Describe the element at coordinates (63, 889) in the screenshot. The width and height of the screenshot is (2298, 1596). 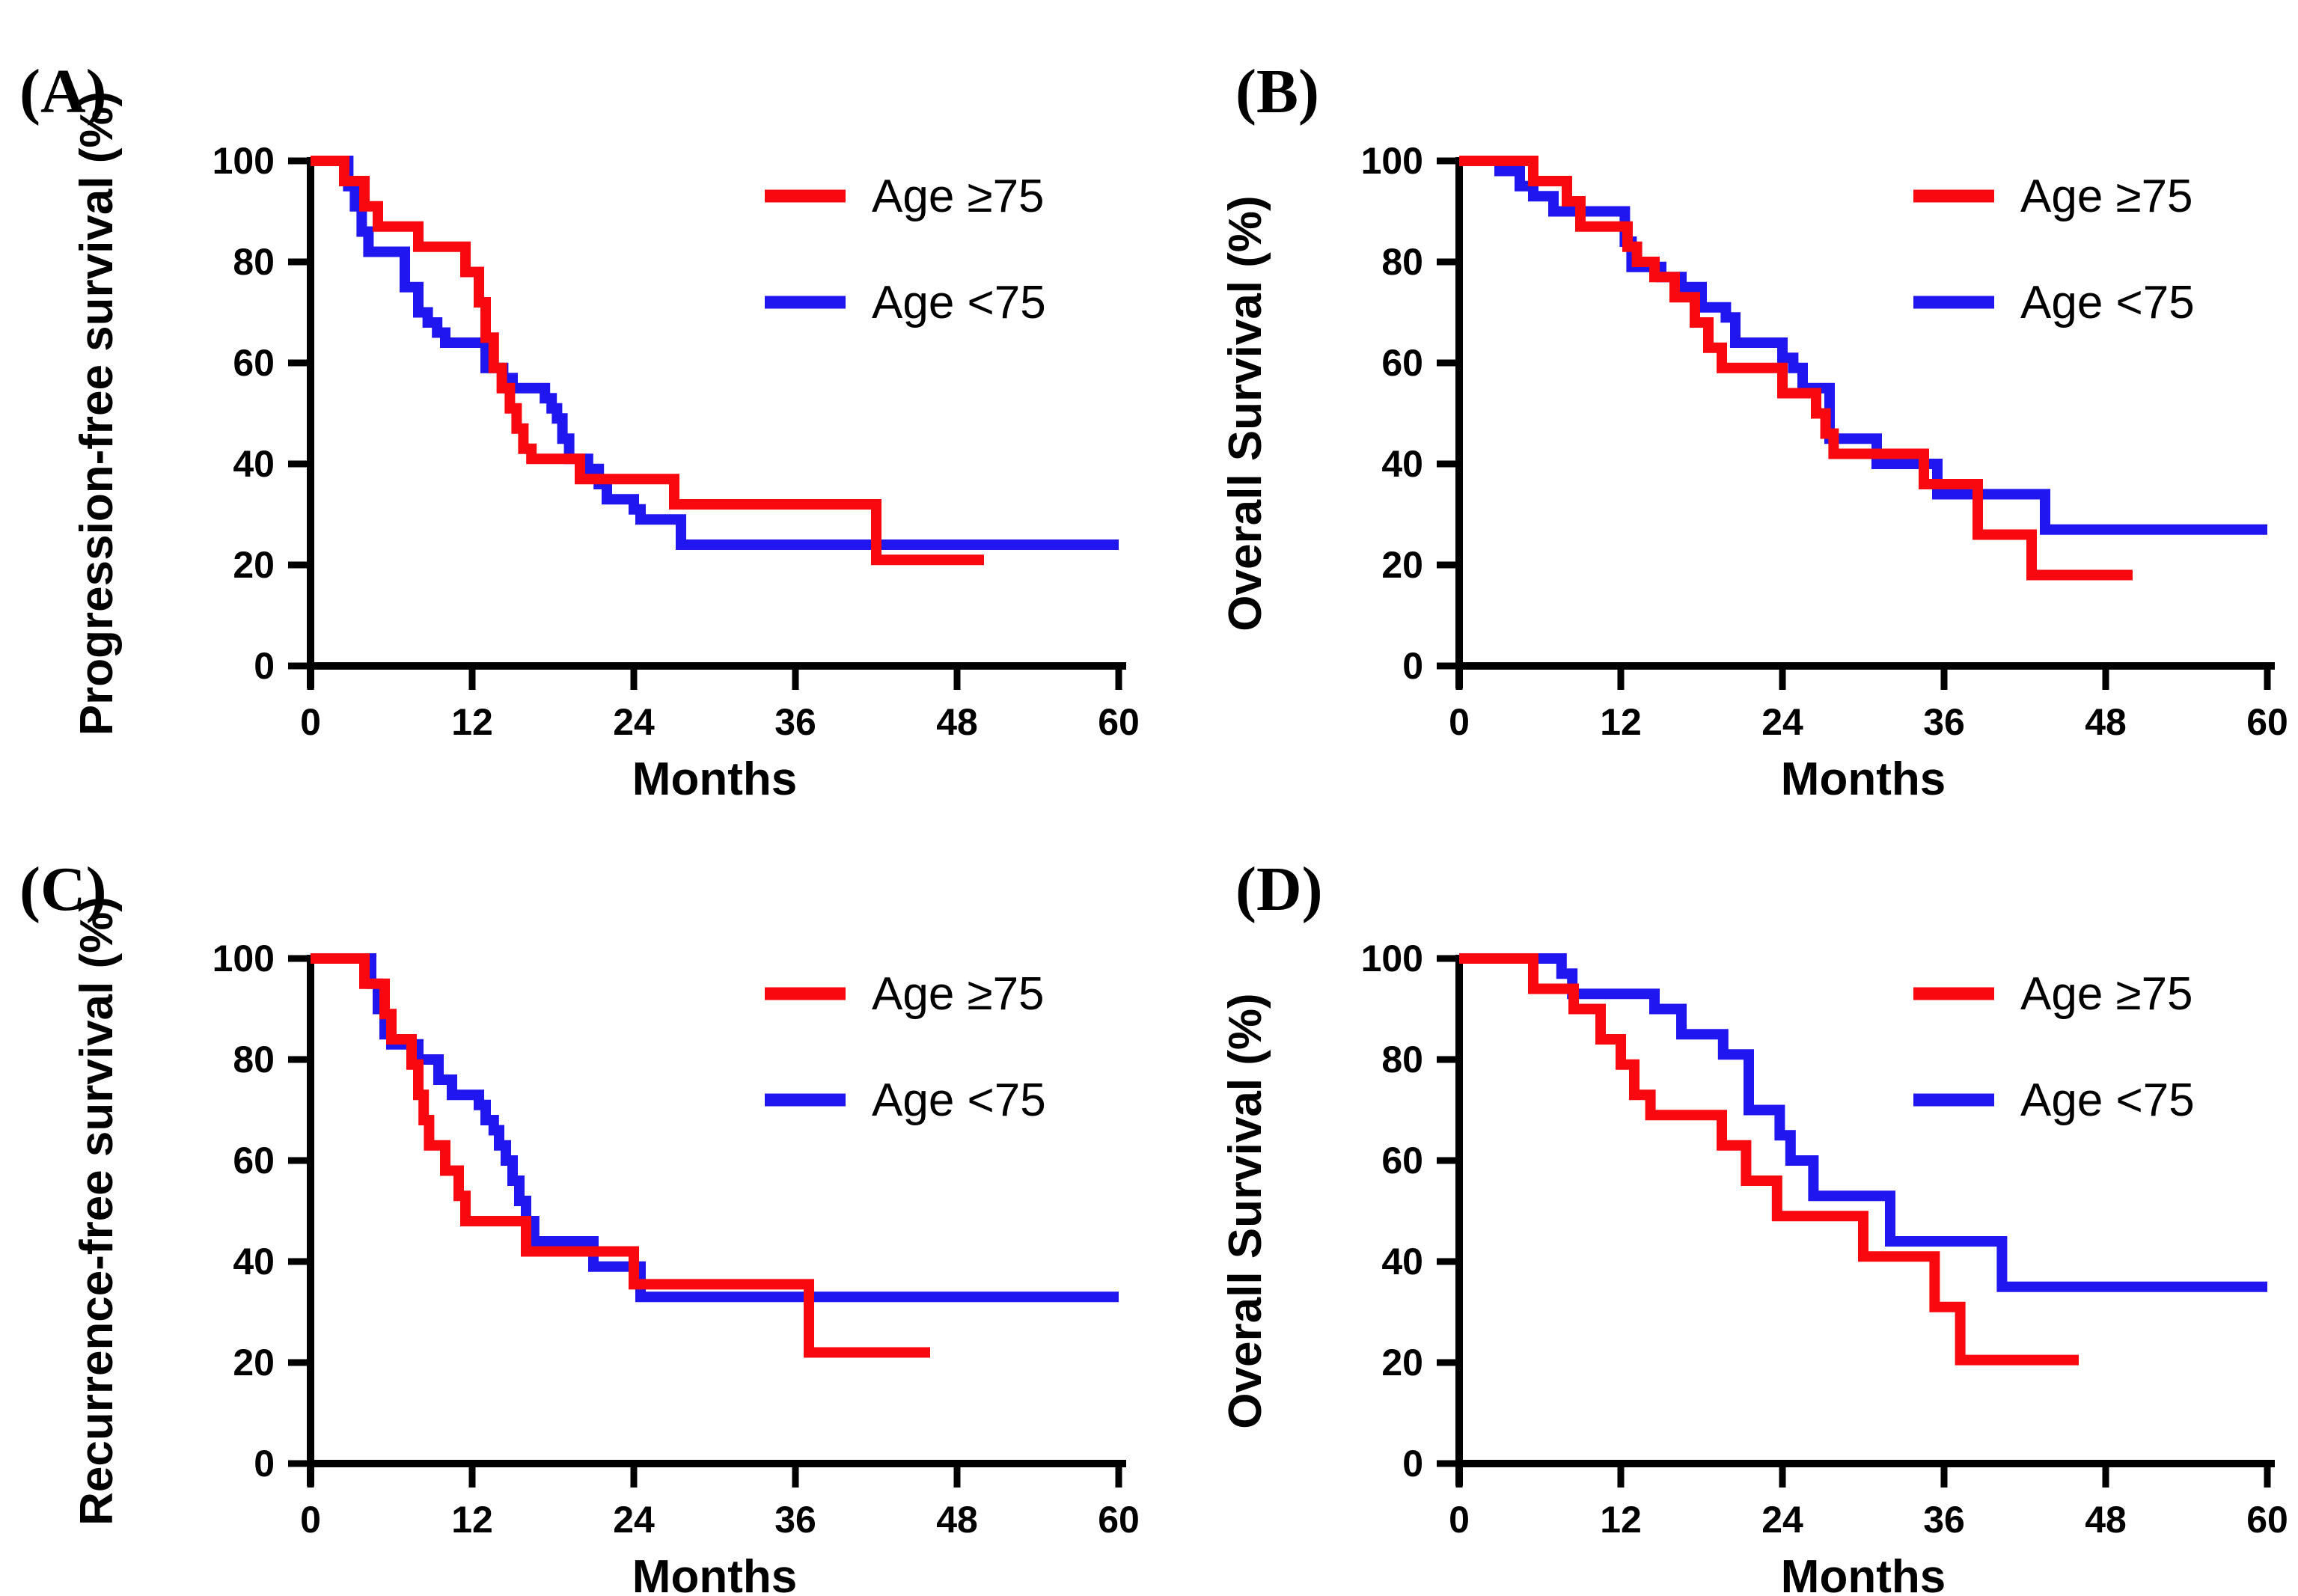
I see `panel-letter: (C)` at that location.